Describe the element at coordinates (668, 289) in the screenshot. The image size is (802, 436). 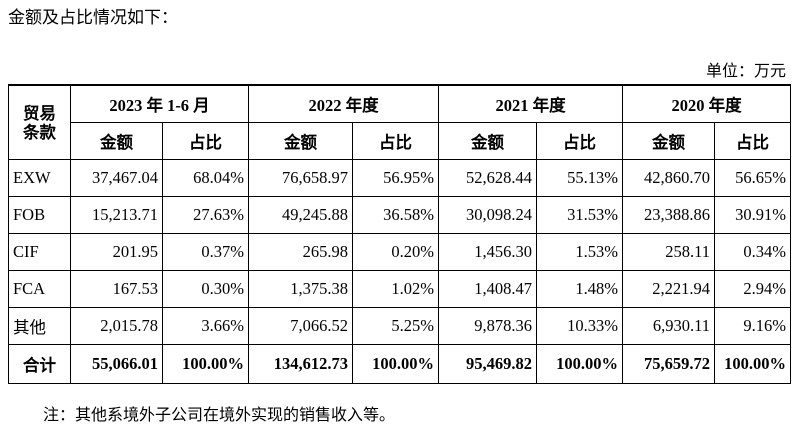
I see `amount-cell: 2,221.94` at that location.